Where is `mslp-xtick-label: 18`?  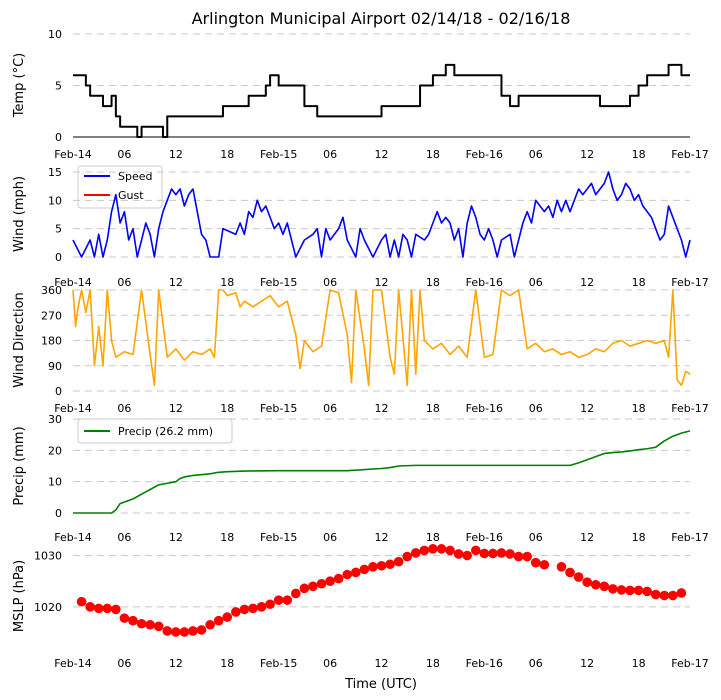 mslp-xtick-label: 18 is located at coordinates (639, 663).